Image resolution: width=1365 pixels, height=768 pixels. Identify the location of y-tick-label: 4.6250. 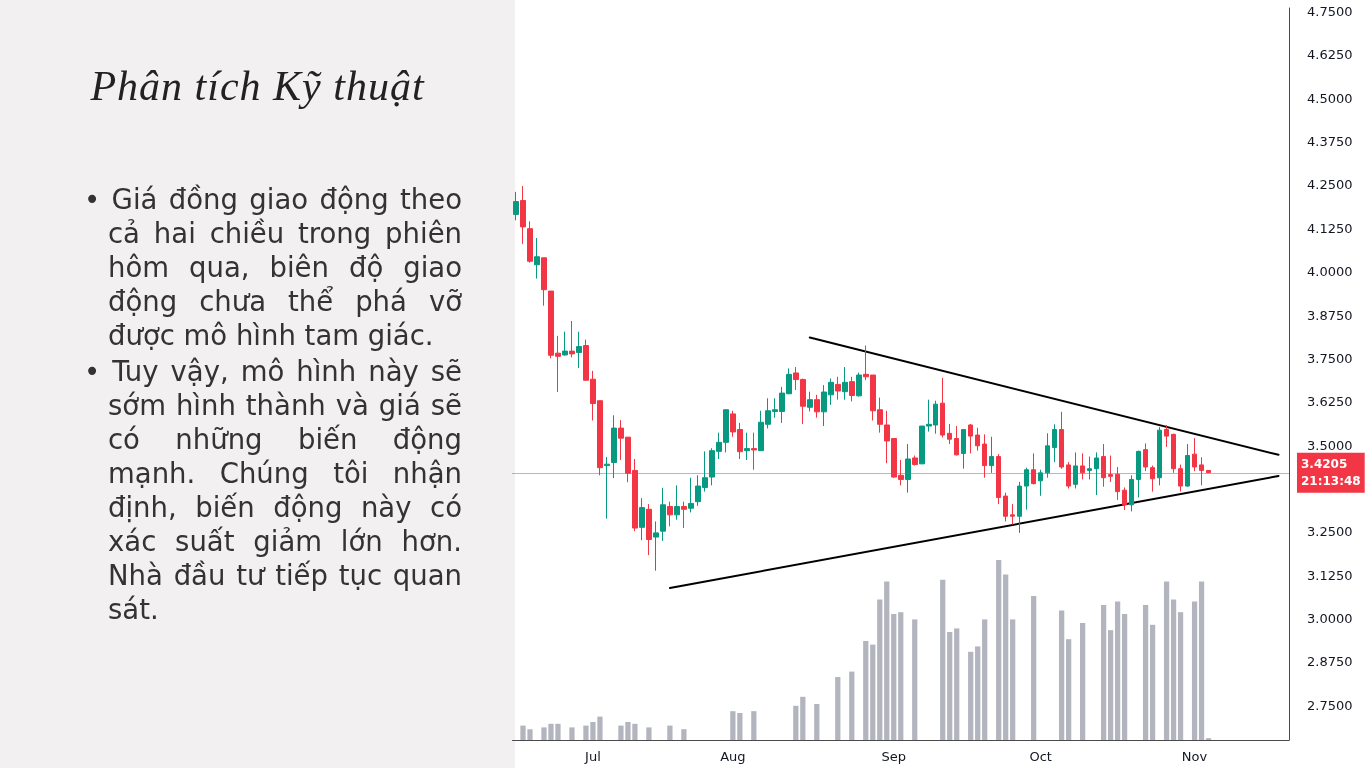
(1330, 55).